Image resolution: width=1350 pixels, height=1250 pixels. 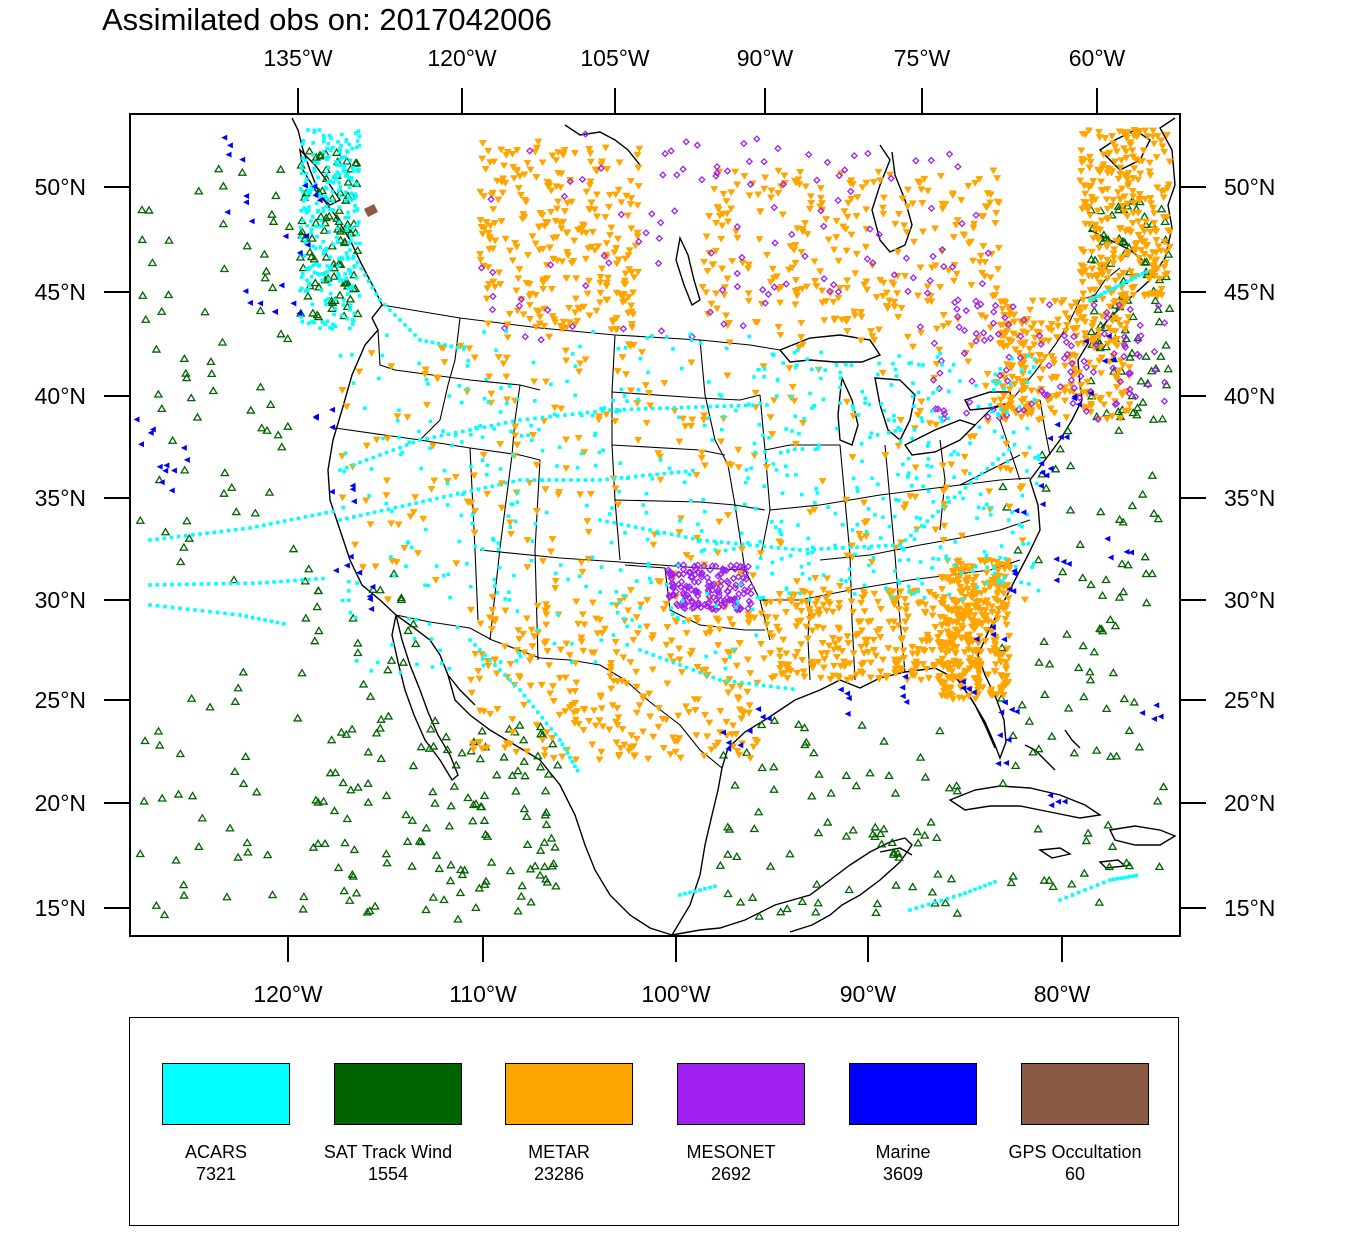 What do you see at coordinates (741, 1094) in the screenshot?
I see `legend-swatch` at bounding box center [741, 1094].